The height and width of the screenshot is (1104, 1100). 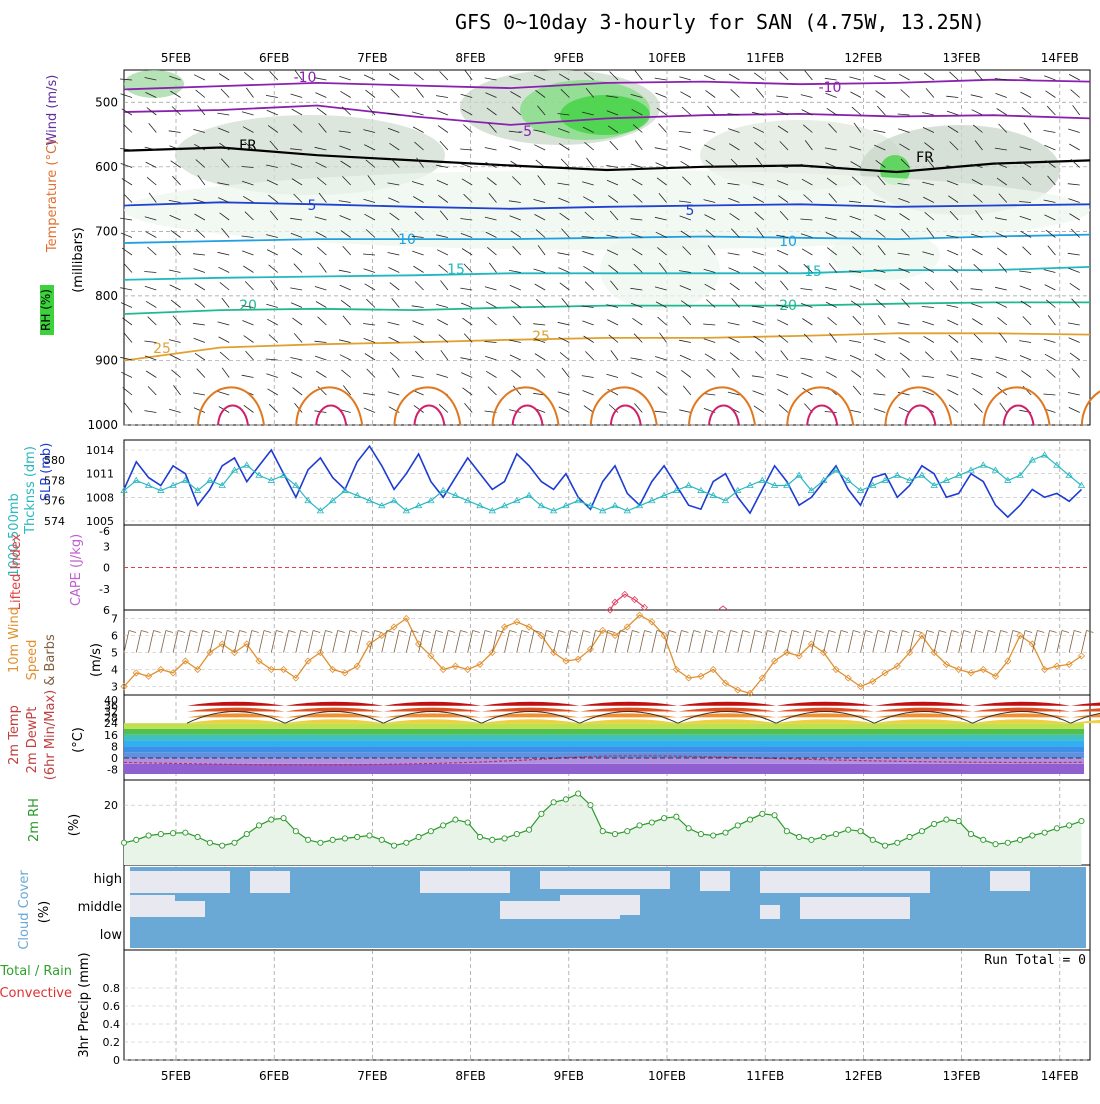 What do you see at coordinates (52, 196) in the screenshot?
I see `temperature-axis-label: Temperature (°C)` at bounding box center [52, 196].